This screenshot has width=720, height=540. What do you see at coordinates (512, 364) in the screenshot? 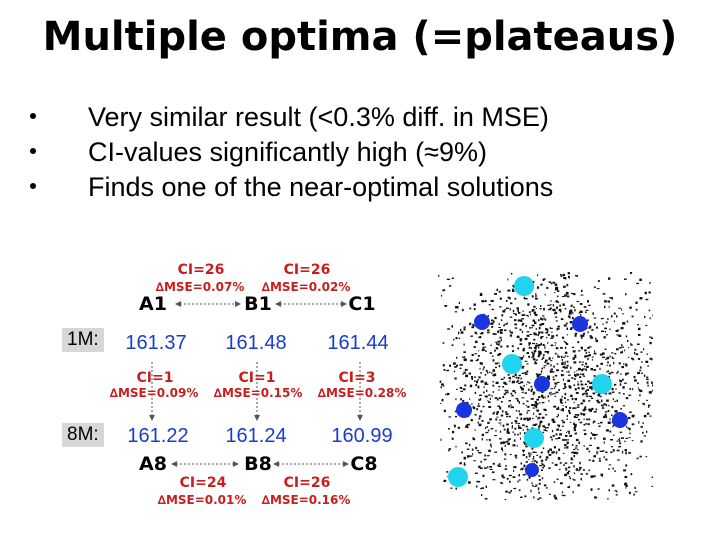
I see `centroid-marker` at bounding box center [512, 364].